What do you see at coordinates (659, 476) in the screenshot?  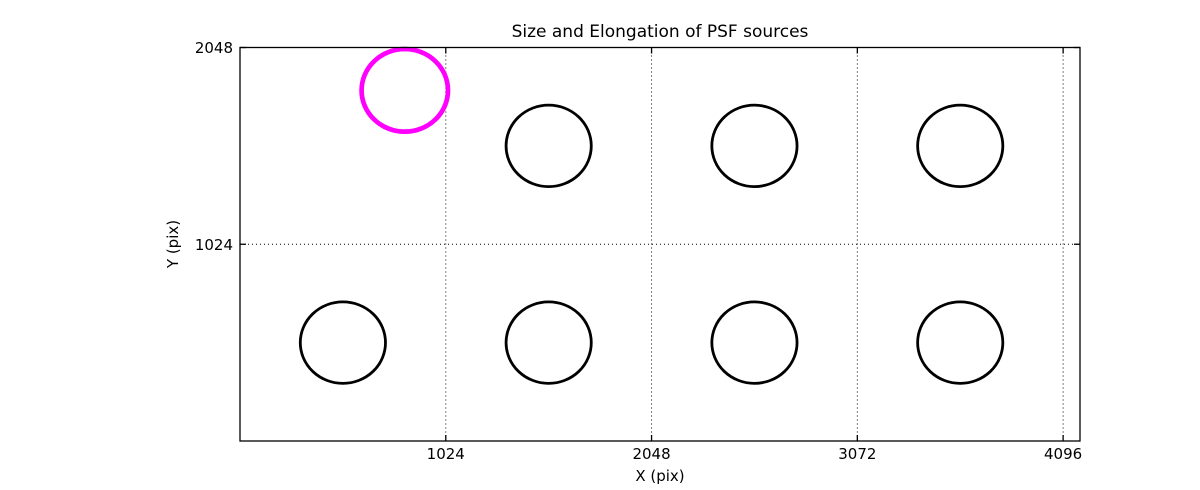 I see `x-axis-label: X (pix)` at bounding box center [659, 476].